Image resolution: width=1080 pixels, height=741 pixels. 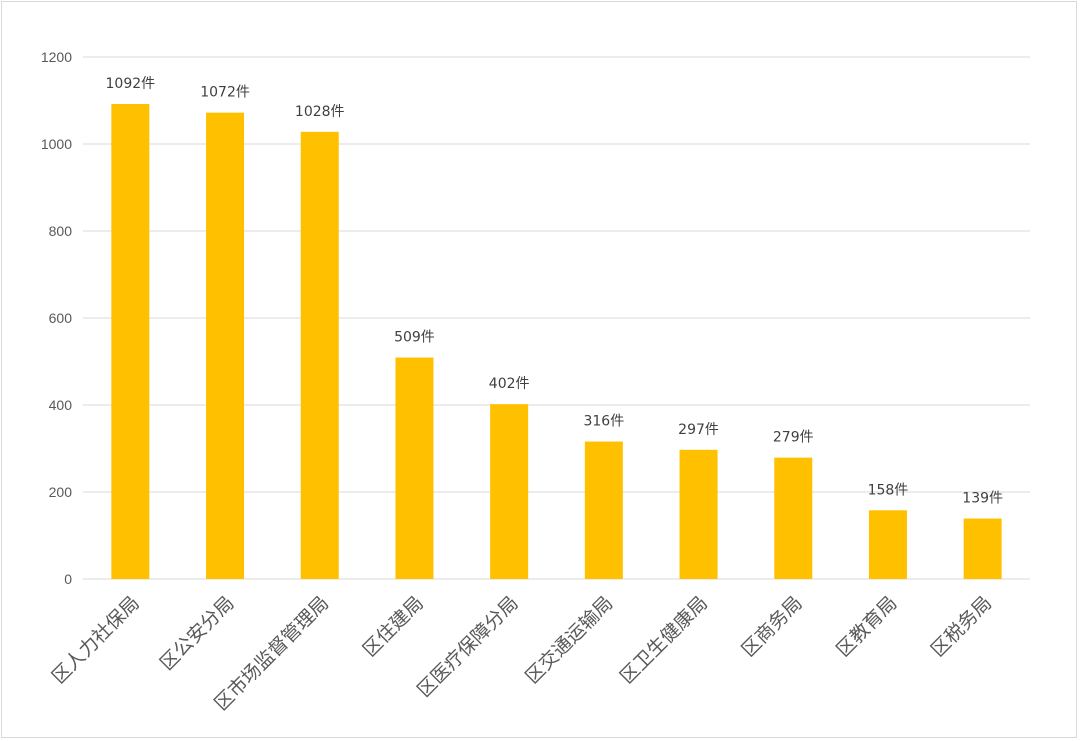 What do you see at coordinates (61, 231) in the screenshot?
I see `y-tick-label: 800` at bounding box center [61, 231].